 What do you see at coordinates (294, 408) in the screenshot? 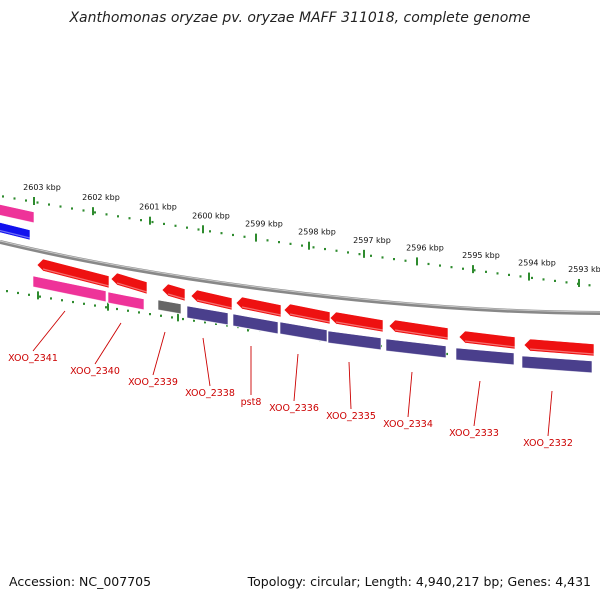
I see `gene-label: XOO_2336` at bounding box center [294, 408].